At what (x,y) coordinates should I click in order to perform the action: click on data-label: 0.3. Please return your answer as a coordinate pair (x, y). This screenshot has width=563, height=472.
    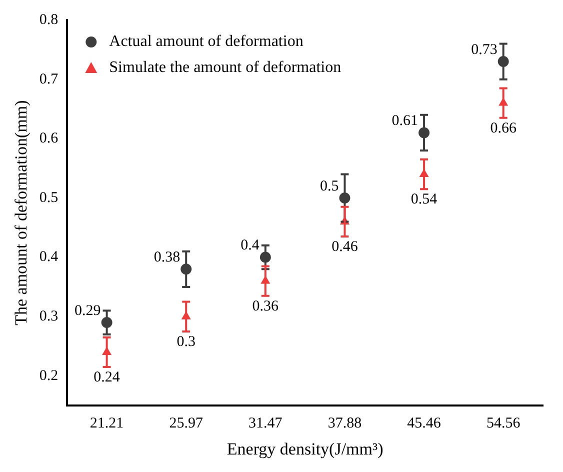
    Looking at the image, I should click on (186, 342).